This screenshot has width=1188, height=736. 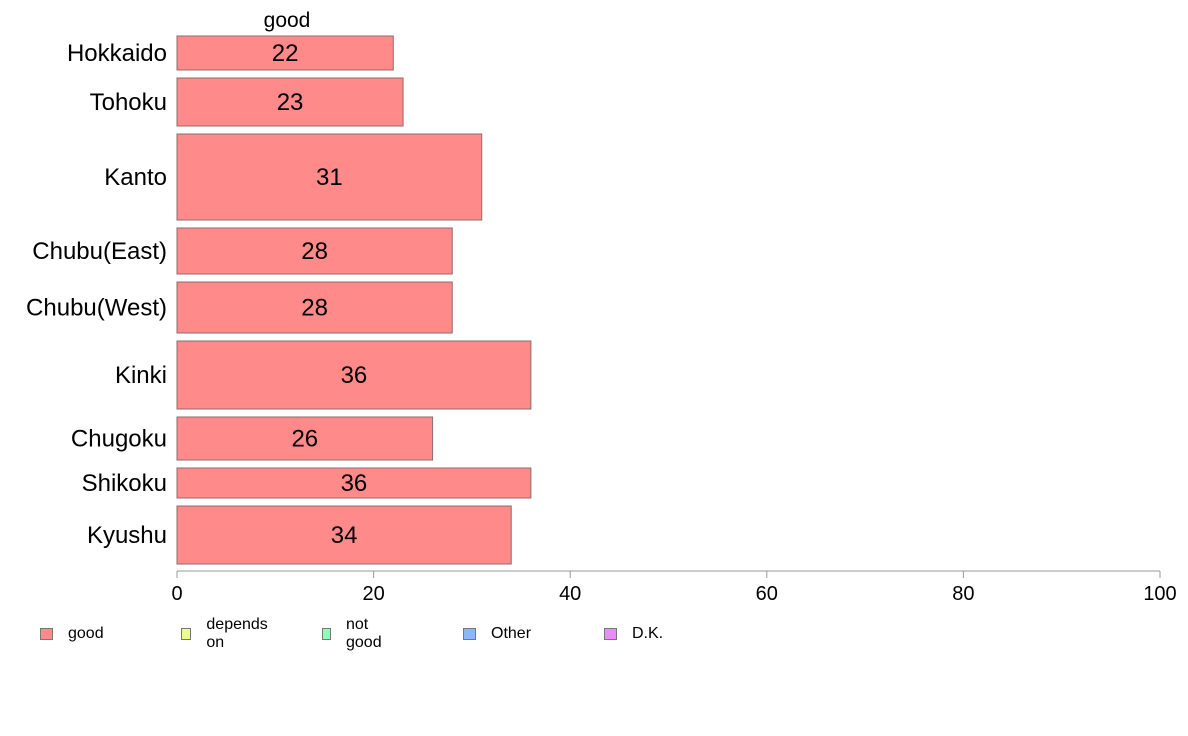 What do you see at coordinates (117, 53) in the screenshot?
I see `category-label-hokkaido: Hokkaido` at bounding box center [117, 53].